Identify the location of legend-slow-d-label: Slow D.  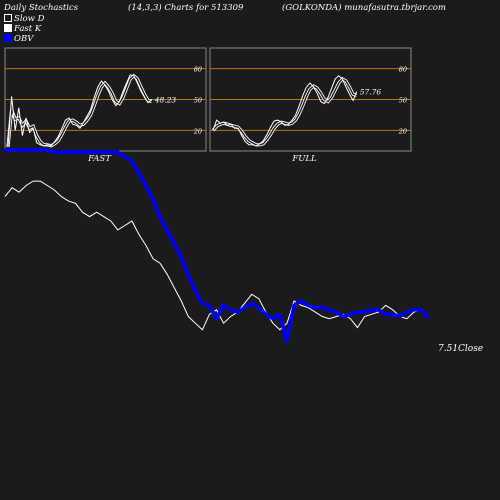
(29, 19).